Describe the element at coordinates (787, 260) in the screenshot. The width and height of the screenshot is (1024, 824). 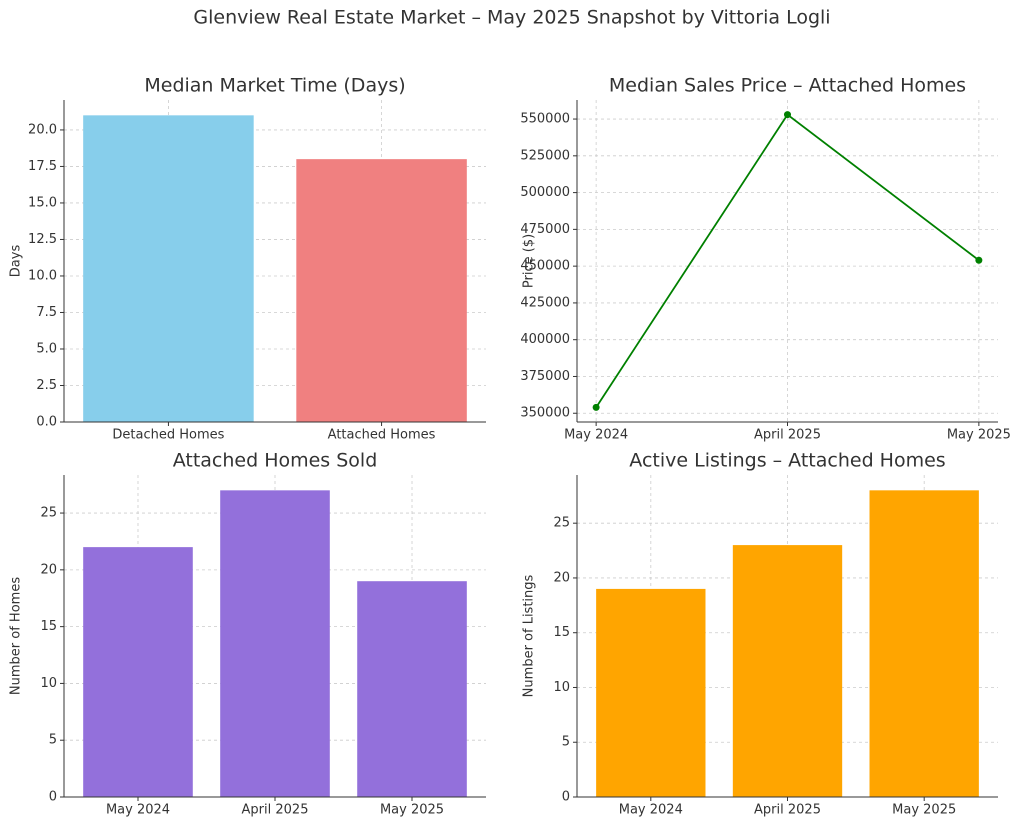
I see `line` at that location.